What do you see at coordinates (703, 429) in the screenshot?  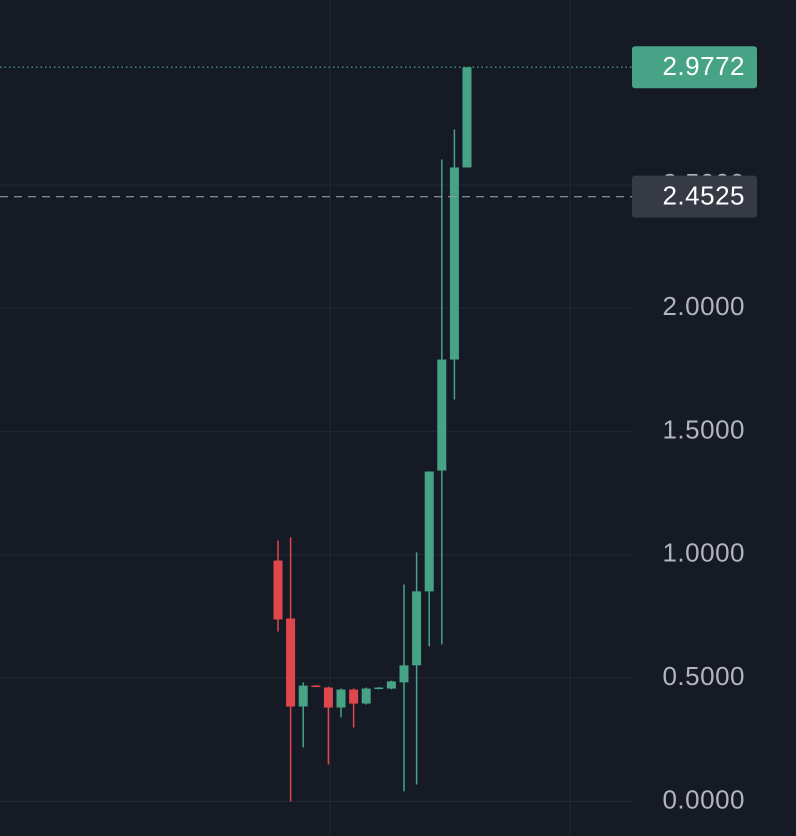 I see `y-tick-label: 1.5000` at bounding box center [703, 429].